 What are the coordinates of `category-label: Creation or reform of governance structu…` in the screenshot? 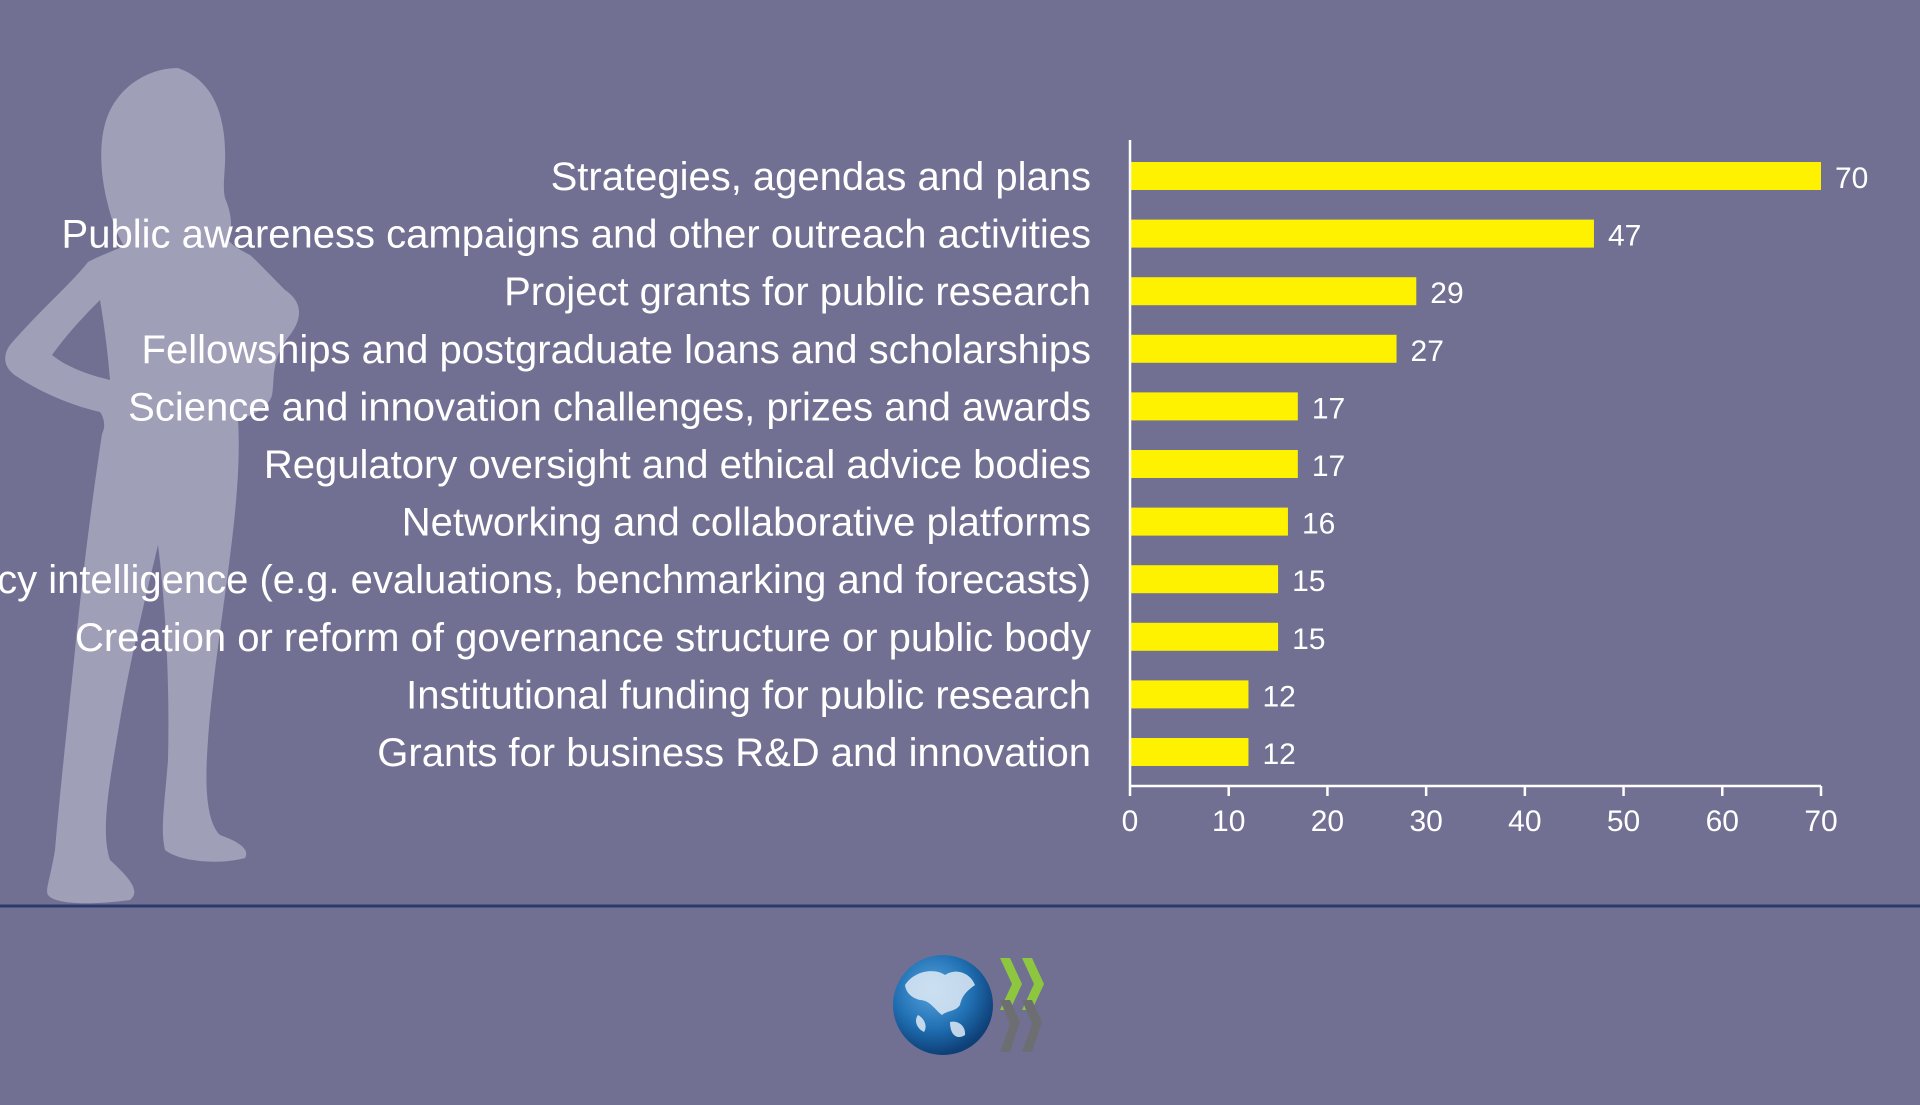 It's located at (583, 638).